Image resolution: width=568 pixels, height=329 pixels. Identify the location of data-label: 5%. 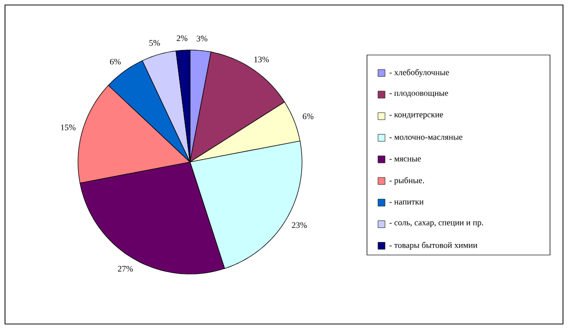
(154, 43).